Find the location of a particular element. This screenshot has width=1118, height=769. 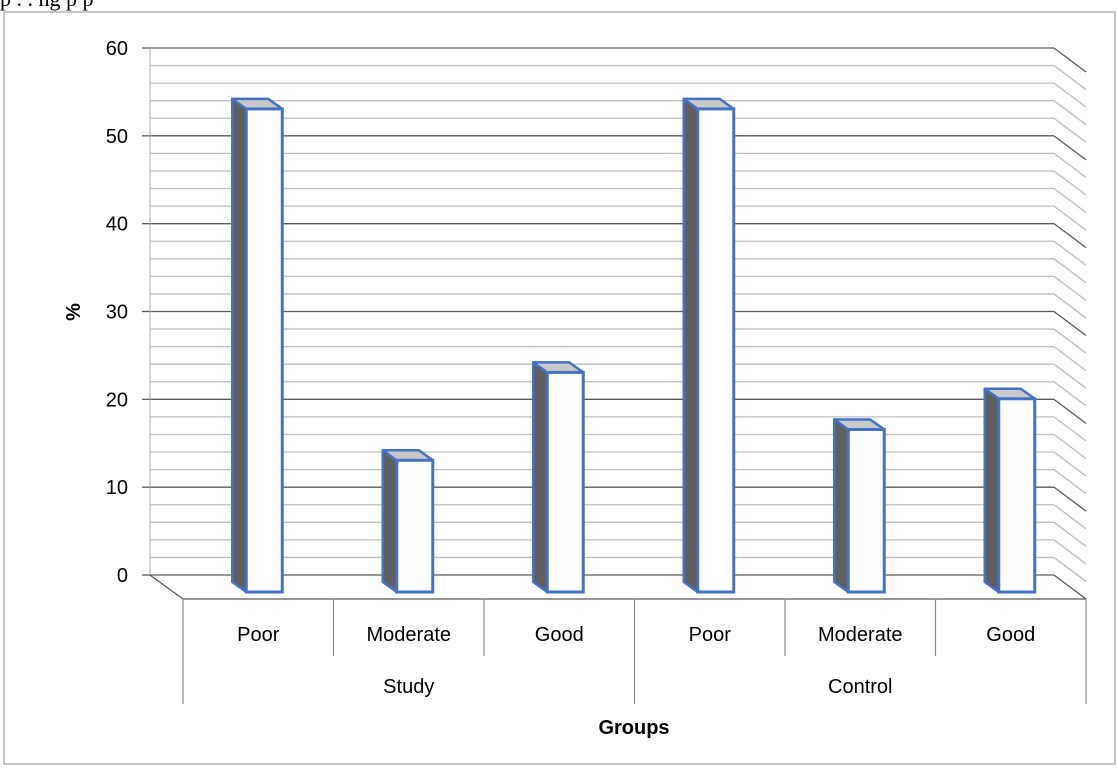

y-tick-label: 30 is located at coordinates (117, 313).